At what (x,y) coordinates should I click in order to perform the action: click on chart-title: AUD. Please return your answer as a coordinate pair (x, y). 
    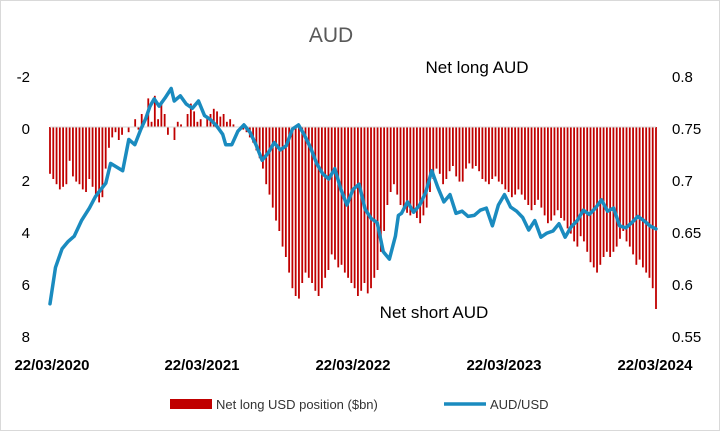
    Looking at the image, I should click on (331, 35).